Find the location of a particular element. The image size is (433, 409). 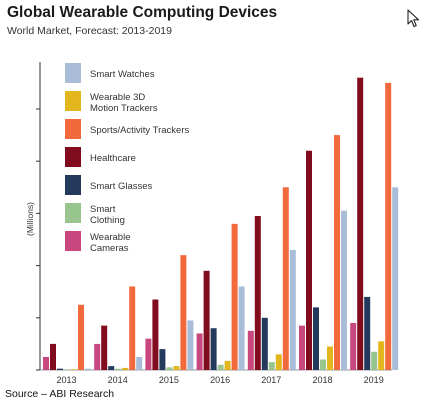

legend-swatch-smart-glasses is located at coordinates (73, 185).